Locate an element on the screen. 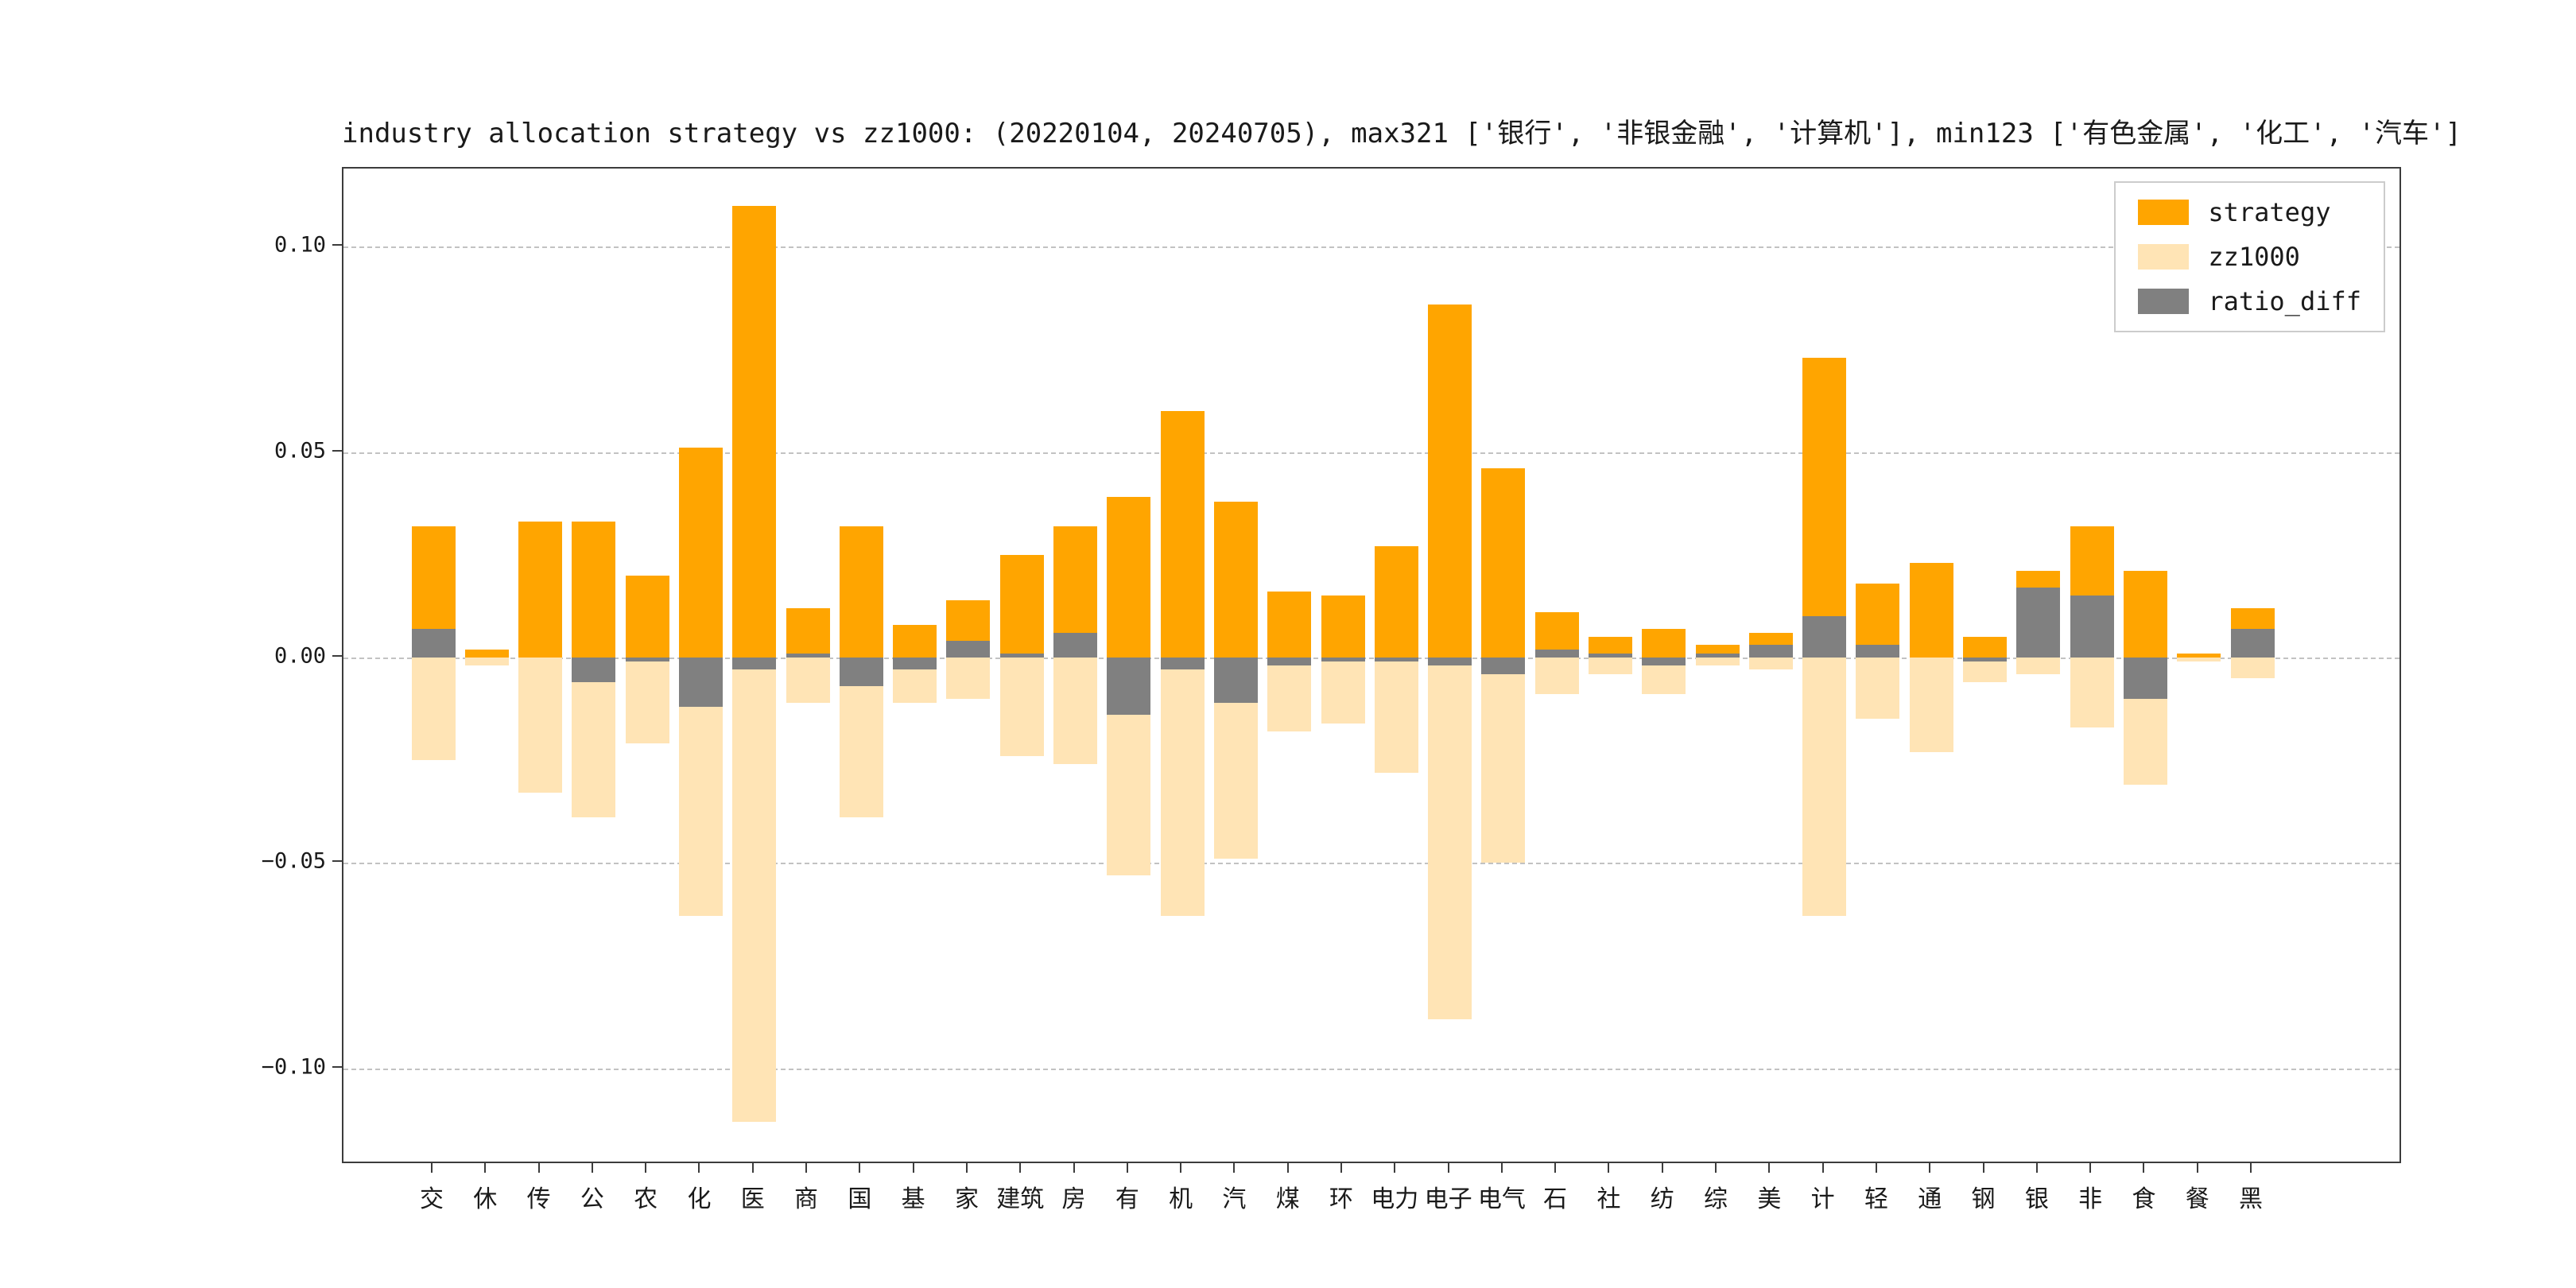  bar-ratio-diff-医 is located at coordinates (754, 664).